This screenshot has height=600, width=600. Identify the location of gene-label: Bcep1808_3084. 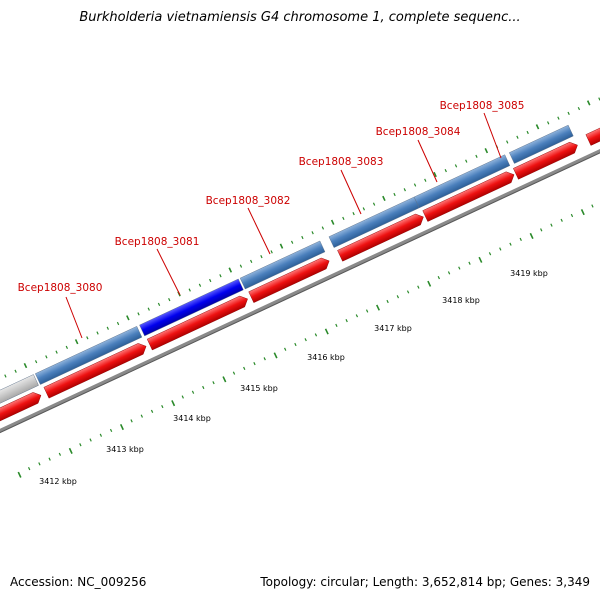
(418, 132).